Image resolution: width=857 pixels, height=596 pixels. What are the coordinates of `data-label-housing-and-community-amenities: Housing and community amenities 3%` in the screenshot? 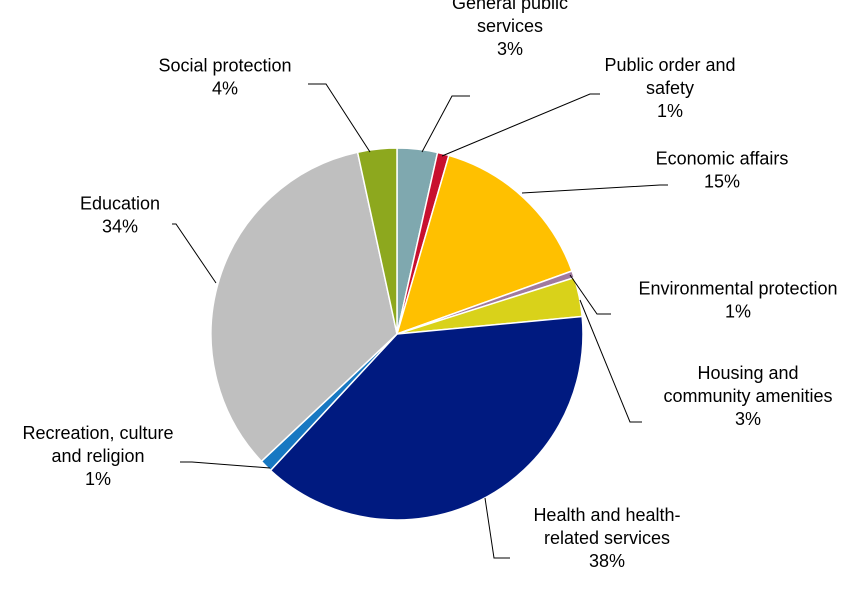 It's located at (747, 396).